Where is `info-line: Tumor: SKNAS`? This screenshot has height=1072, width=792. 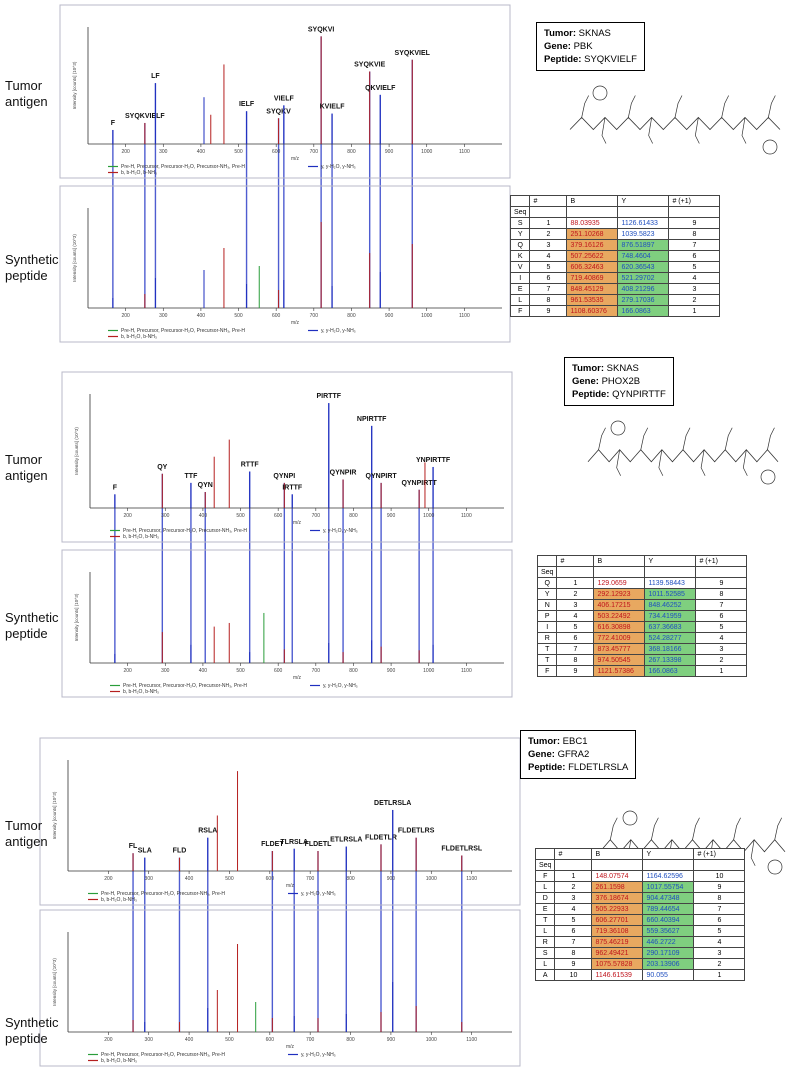
info-line: Tumor: SKNAS is located at coordinates (590, 33).